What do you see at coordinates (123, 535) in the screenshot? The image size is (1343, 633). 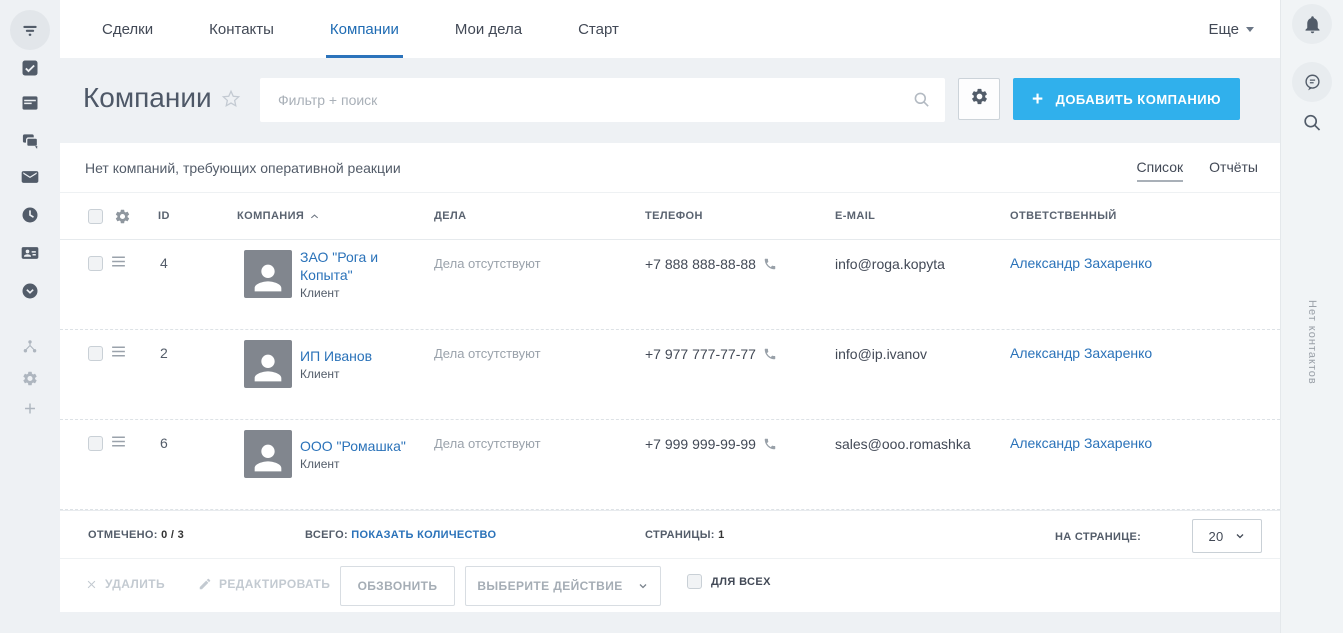 I see `checked-label: ОТМЕЧЕНО:` at bounding box center [123, 535].